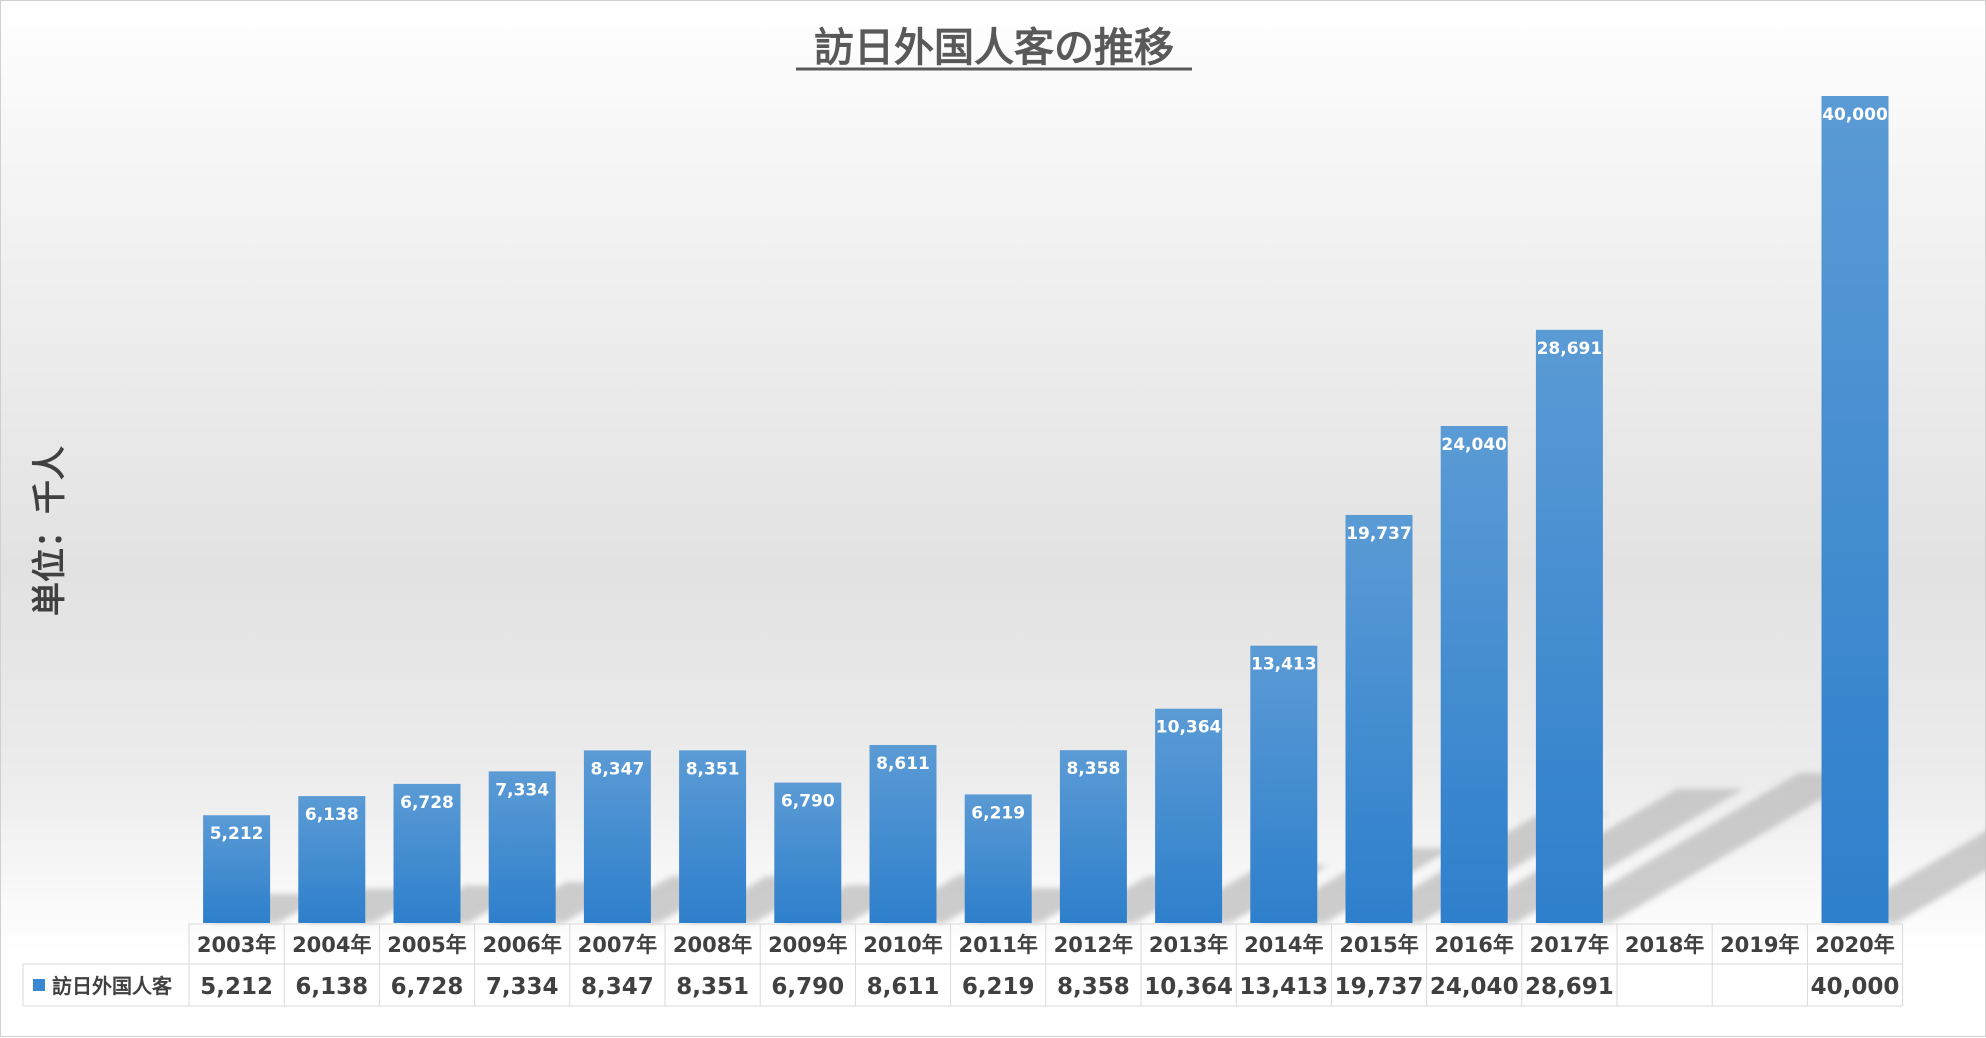 This screenshot has width=1986, height=1038. What do you see at coordinates (903, 987) in the screenshot?
I see `table-value: 8,611` at bounding box center [903, 987].